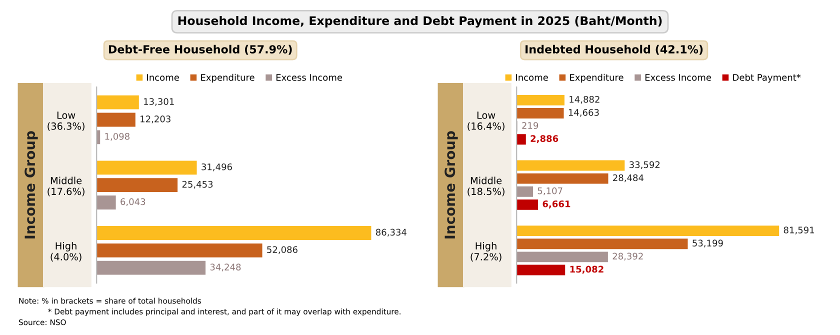 This screenshot has height=335, width=840. Describe the element at coordinates (628, 178) in the screenshot. I see `data-label: 28,484` at that location.